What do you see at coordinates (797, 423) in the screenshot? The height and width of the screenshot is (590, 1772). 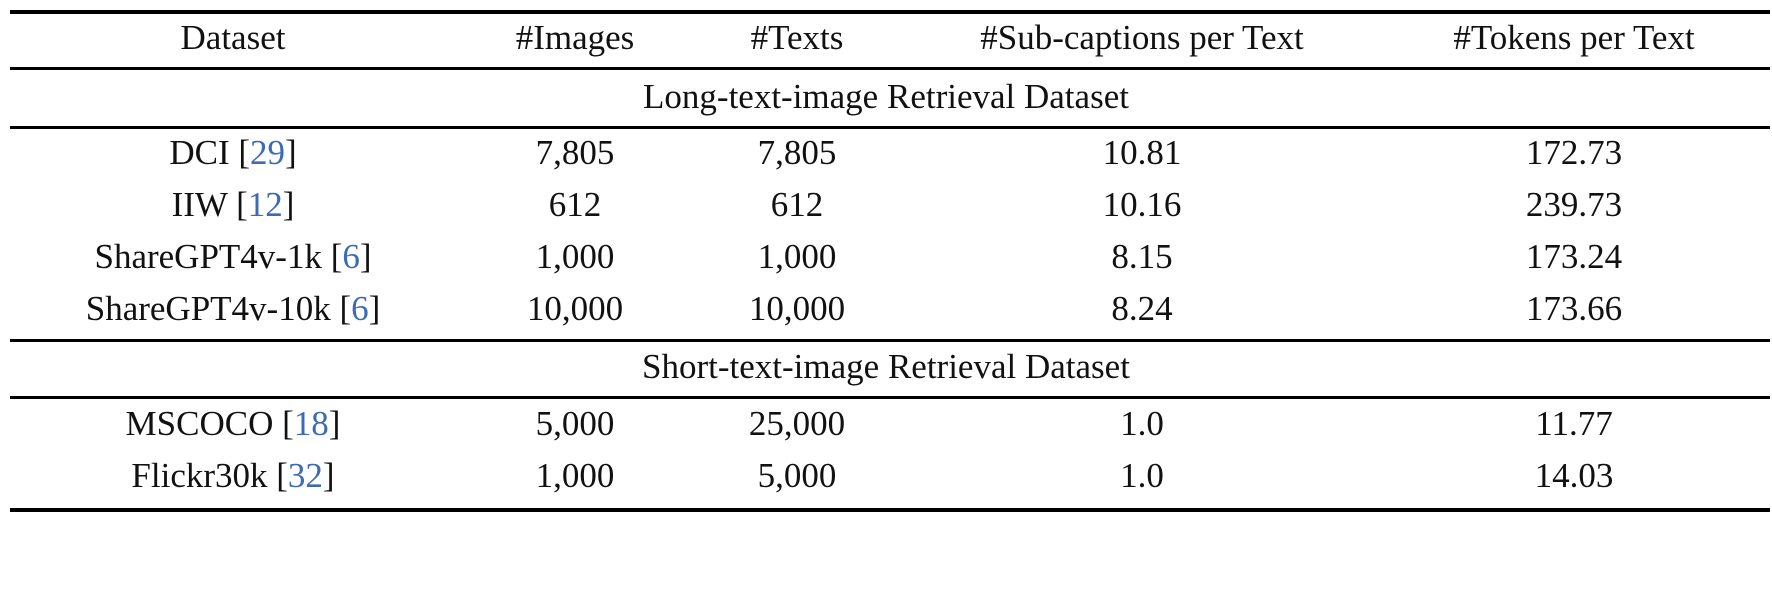 I see `texts-value: 25,000` at bounding box center [797, 423].